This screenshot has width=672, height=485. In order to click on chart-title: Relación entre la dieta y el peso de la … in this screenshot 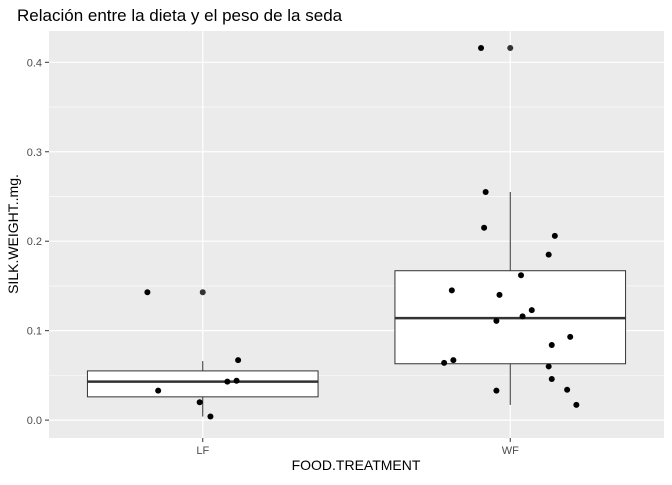, I will do `click(180, 15)`.